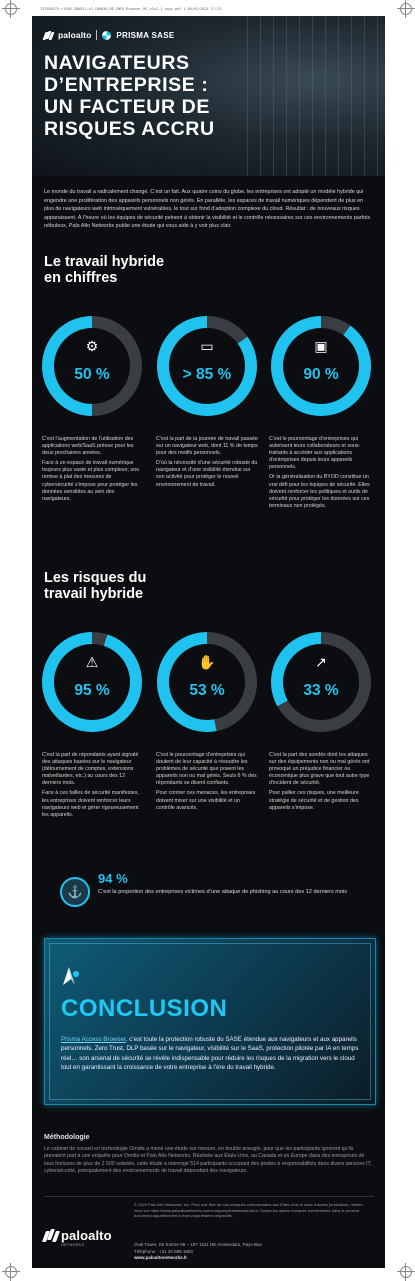 This screenshot has height=1281, width=415. I want to click on stat-value: > 85 %, so click(207, 374).